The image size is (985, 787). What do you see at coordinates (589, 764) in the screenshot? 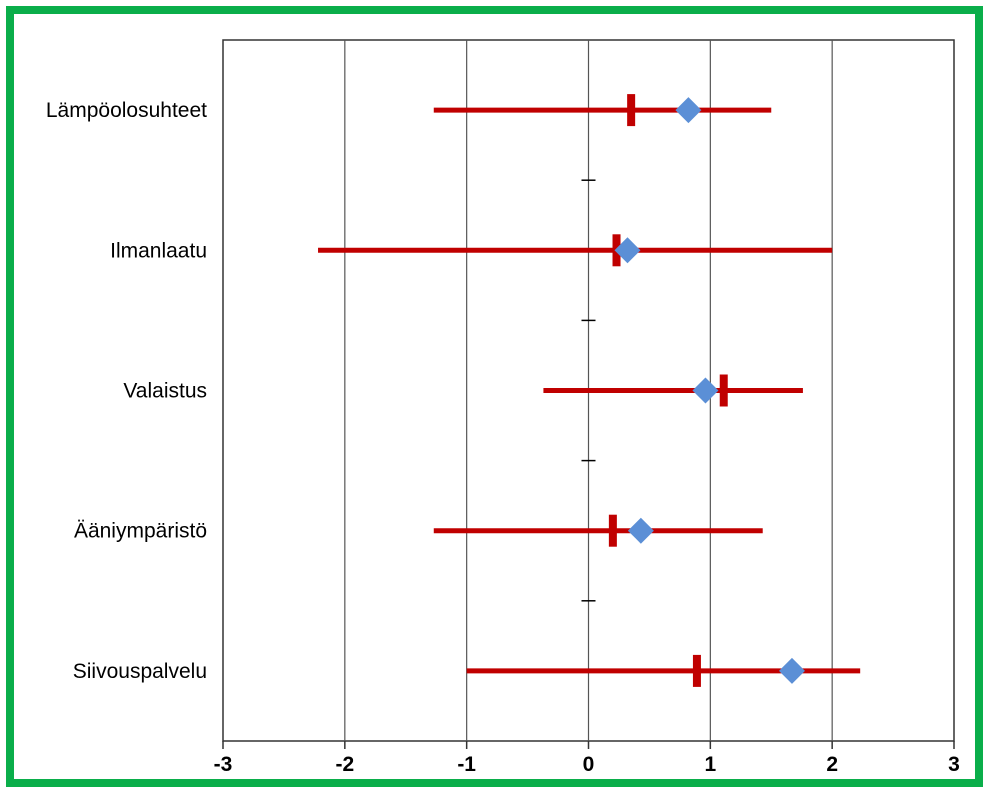
I see `x-tick-label: 0` at bounding box center [589, 764].